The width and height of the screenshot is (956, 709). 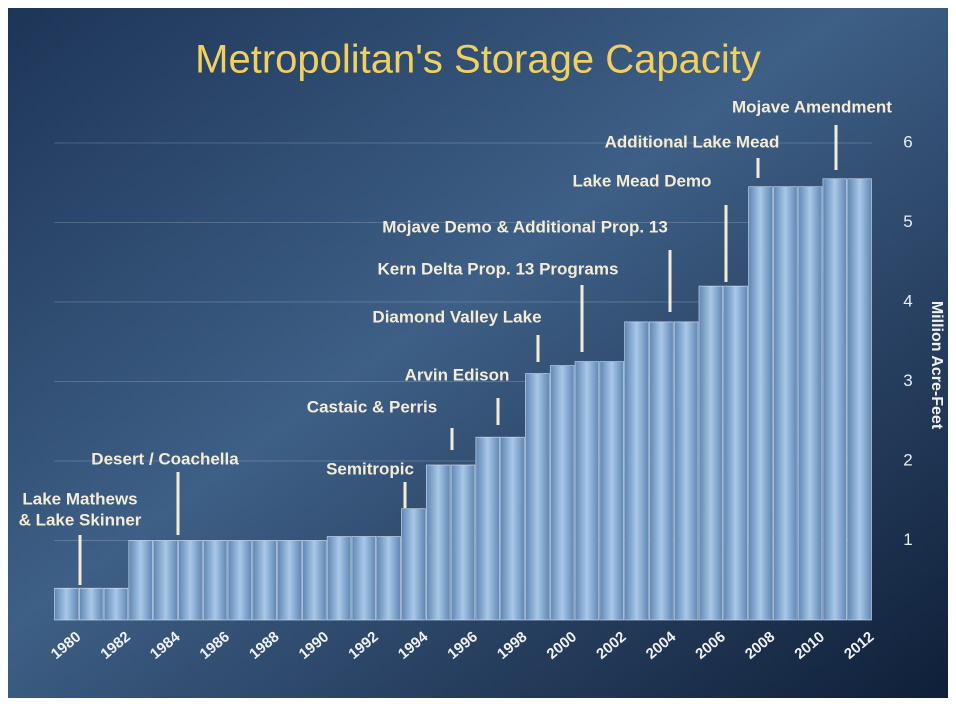 I want to click on y-tick-label: 3, so click(x=907, y=380).